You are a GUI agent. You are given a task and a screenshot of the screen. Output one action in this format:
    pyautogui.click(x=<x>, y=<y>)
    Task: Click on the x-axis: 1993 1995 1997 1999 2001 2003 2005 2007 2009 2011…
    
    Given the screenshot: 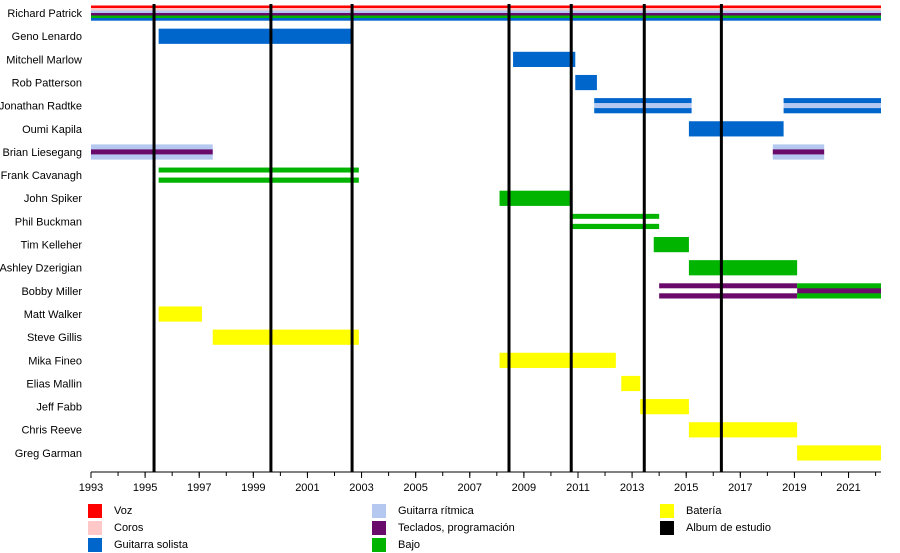 What is the action you would take?
    pyautogui.click(x=480, y=482)
    